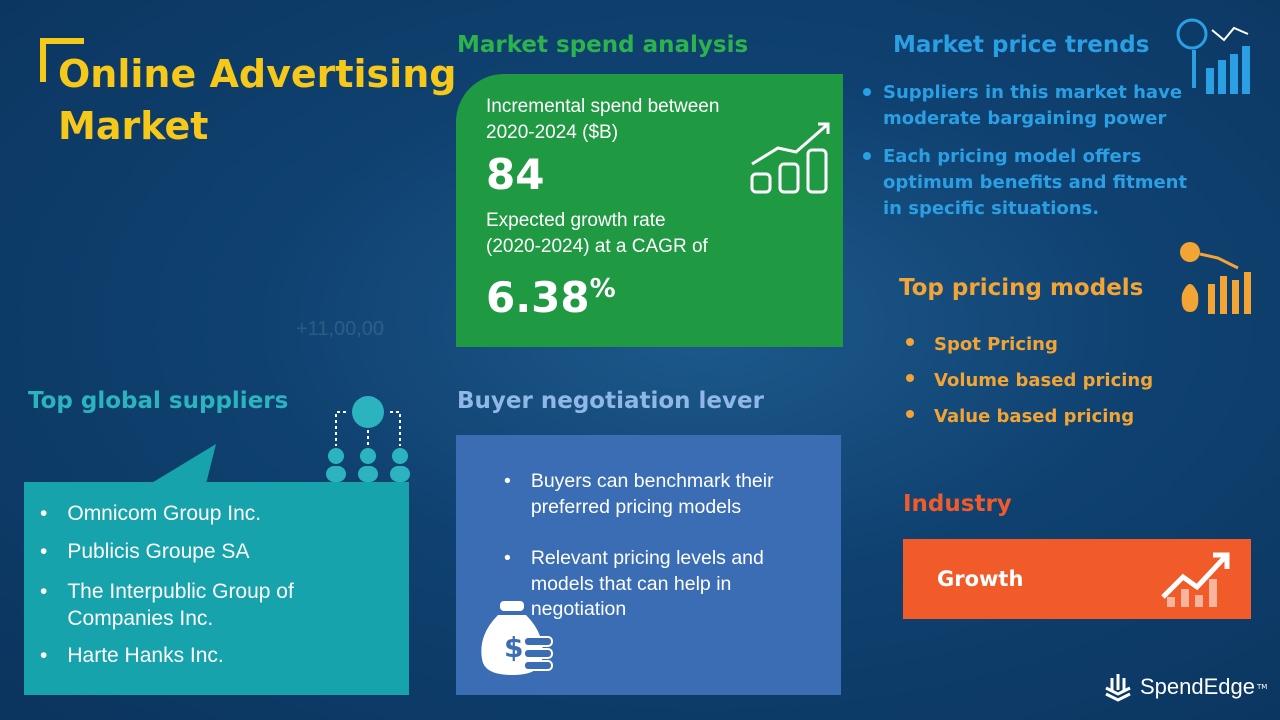 Image resolution: width=1280 pixels, height=720 pixels. I want to click on background-text: +11,00,00, so click(340, 329).